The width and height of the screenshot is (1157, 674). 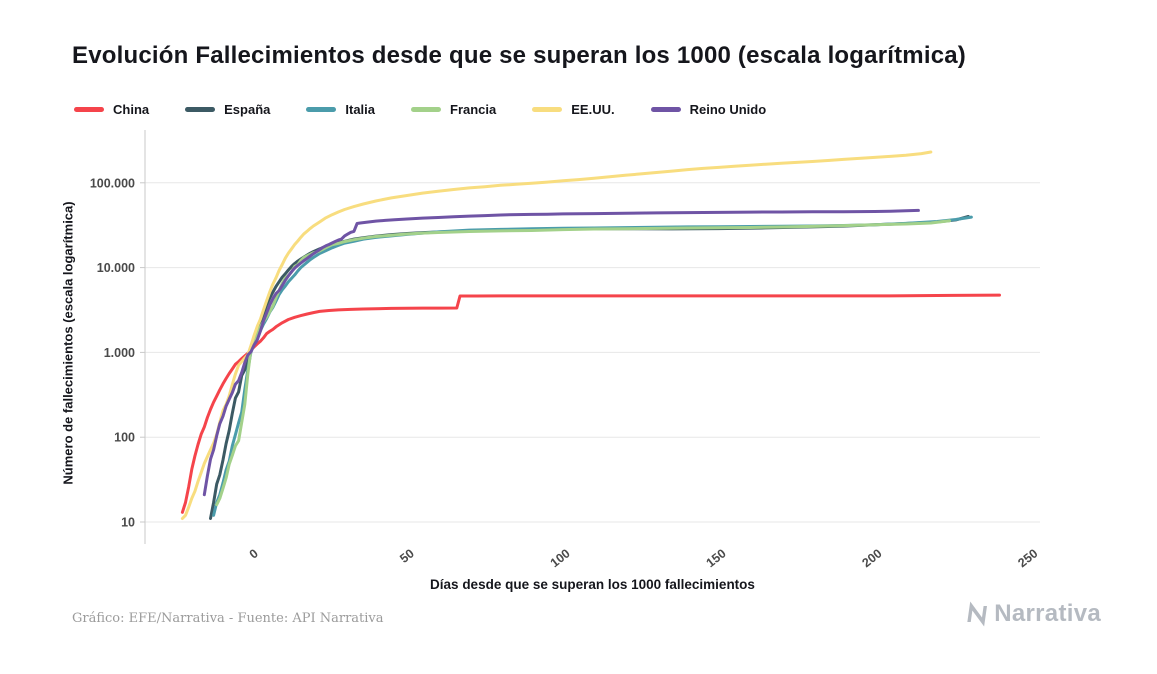 What do you see at coordinates (593, 109) in the screenshot?
I see `legend-label-ee-uu: EE.UU.` at bounding box center [593, 109].